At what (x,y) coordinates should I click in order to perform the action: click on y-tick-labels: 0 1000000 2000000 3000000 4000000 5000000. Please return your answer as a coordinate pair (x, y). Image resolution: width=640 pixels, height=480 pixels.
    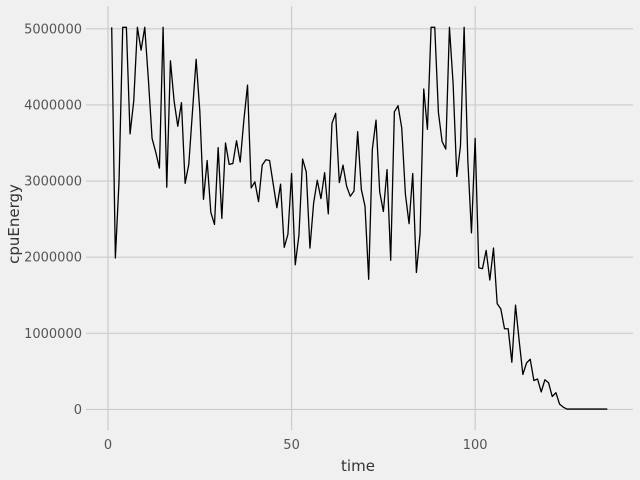
    Looking at the image, I should click on (53, 220).